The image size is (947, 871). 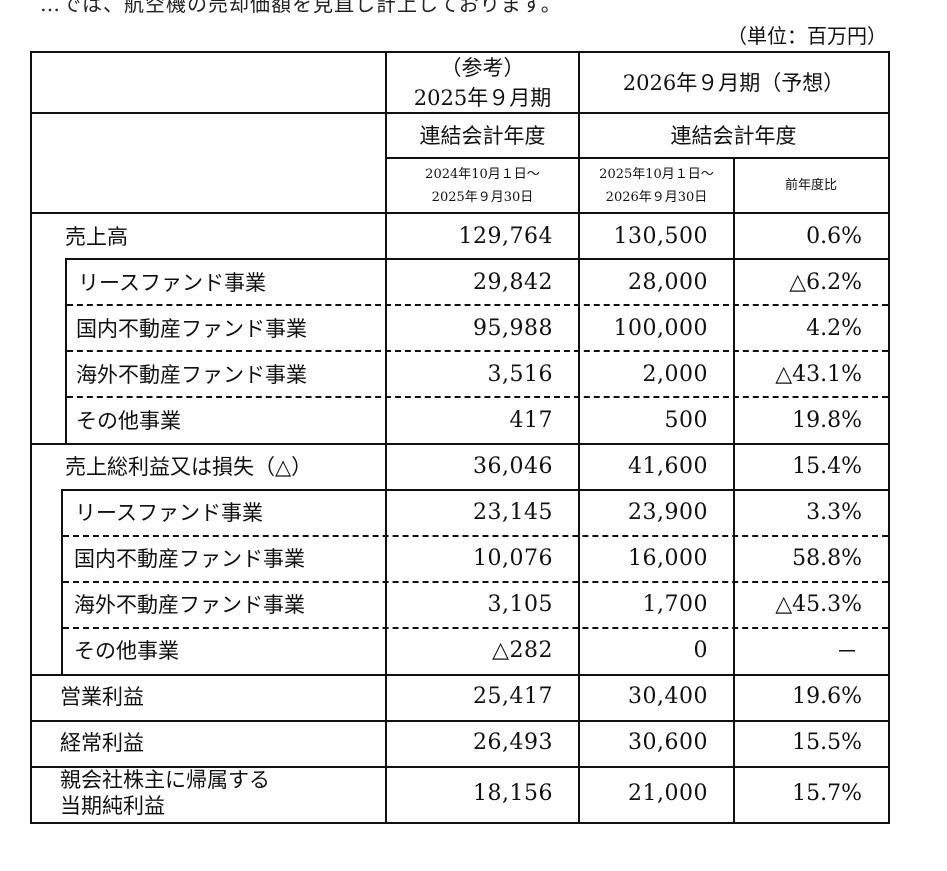 I want to click on header-dates-2025-end: 2025年９月30日, so click(x=482, y=197).